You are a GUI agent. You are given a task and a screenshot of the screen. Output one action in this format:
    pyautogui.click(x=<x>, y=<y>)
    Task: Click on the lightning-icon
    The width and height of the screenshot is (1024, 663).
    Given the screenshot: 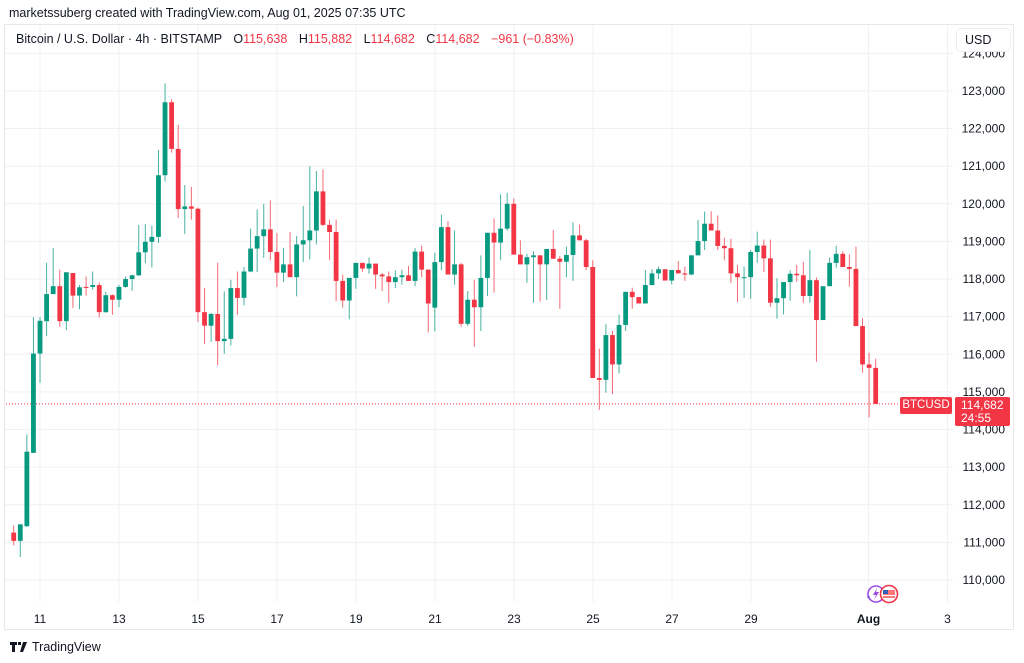 What is the action you would take?
    pyautogui.click(x=876, y=594)
    